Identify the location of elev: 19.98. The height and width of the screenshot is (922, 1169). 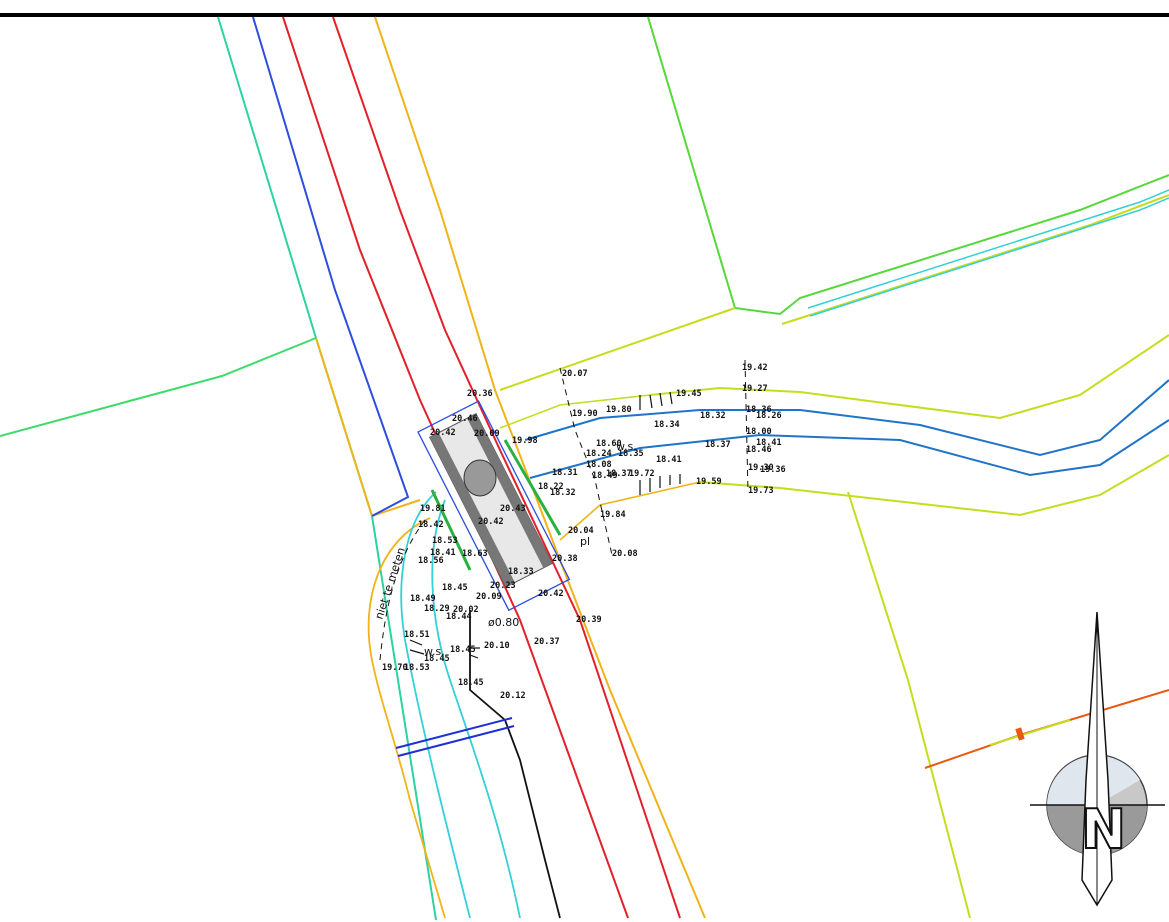
(525, 441).